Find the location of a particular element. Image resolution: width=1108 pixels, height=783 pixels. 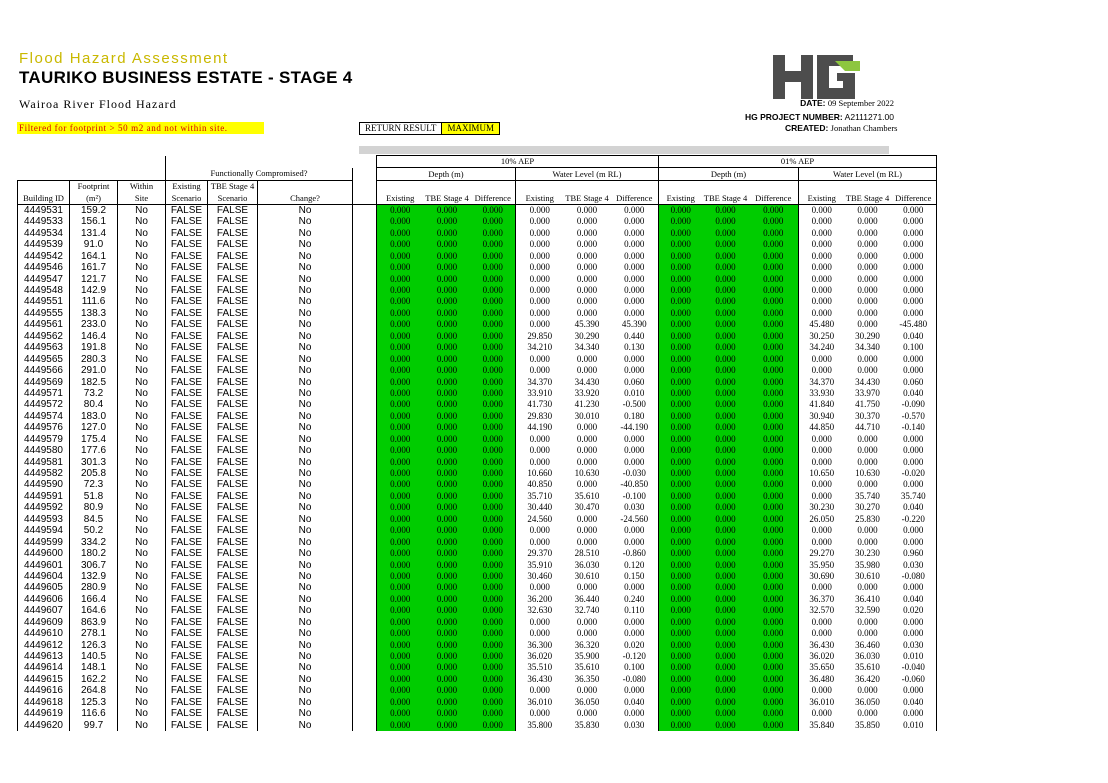

table-cell: 140.5 is located at coordinates (93, 656).